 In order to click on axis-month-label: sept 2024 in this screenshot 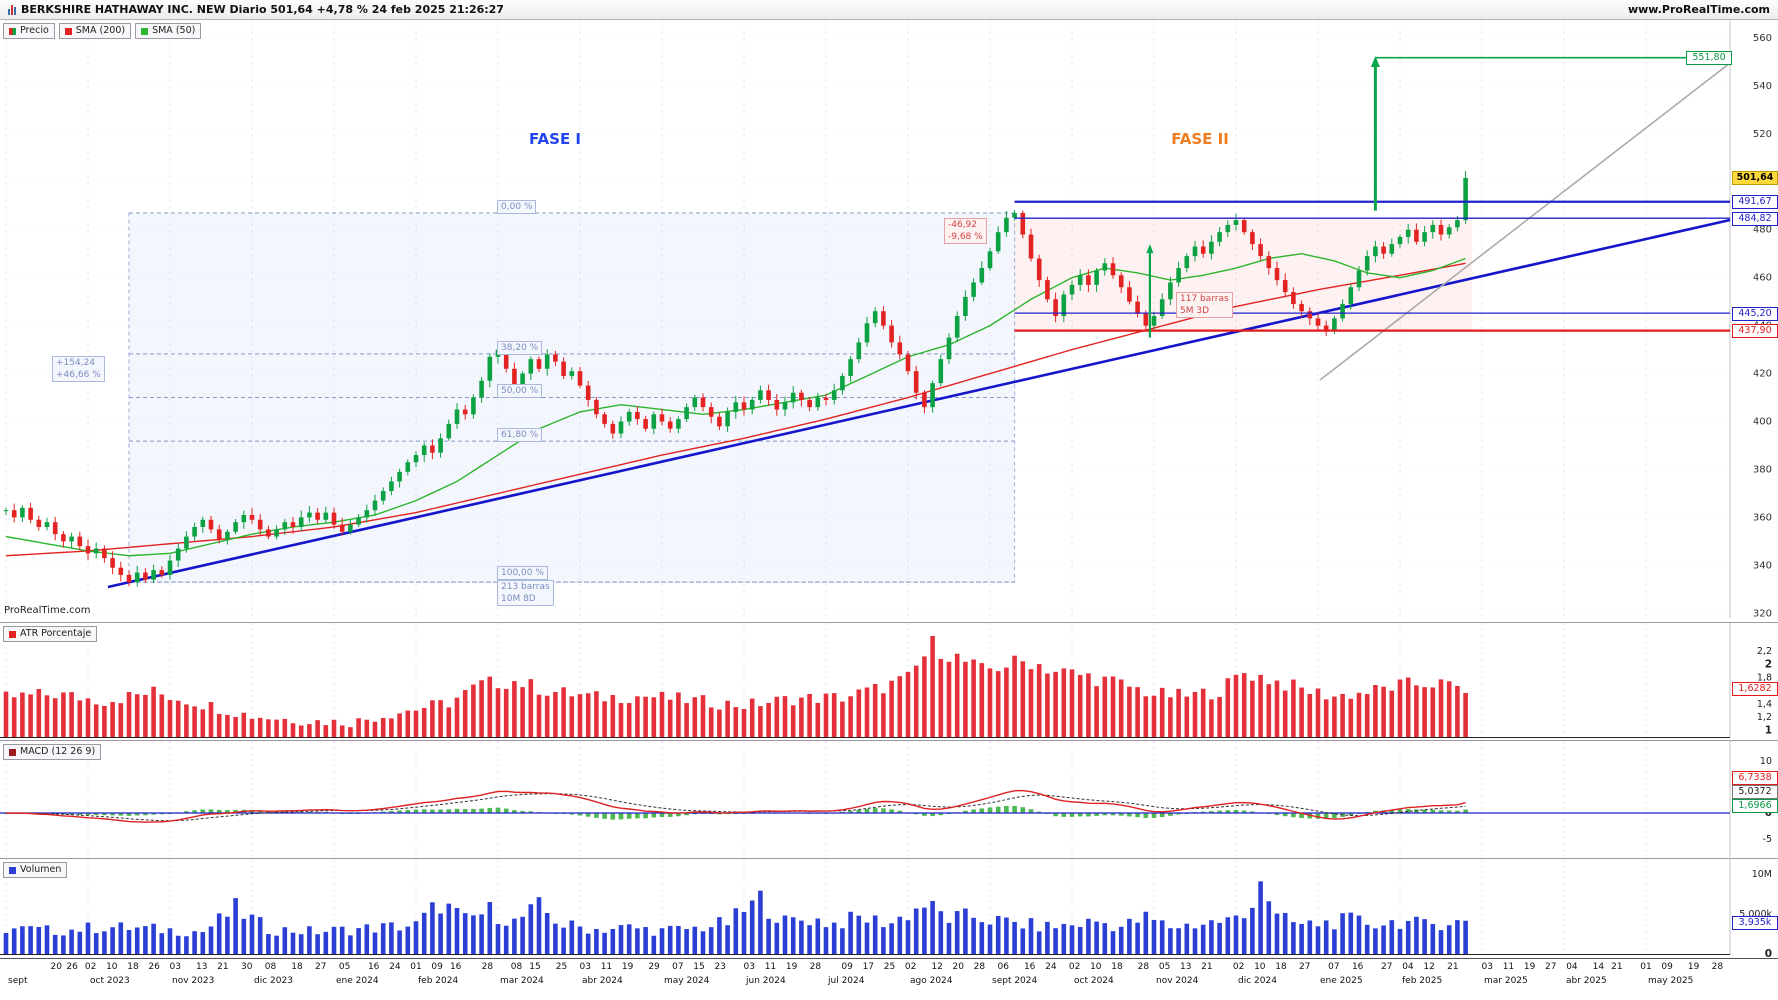, I will do `click(1015, 981)`.